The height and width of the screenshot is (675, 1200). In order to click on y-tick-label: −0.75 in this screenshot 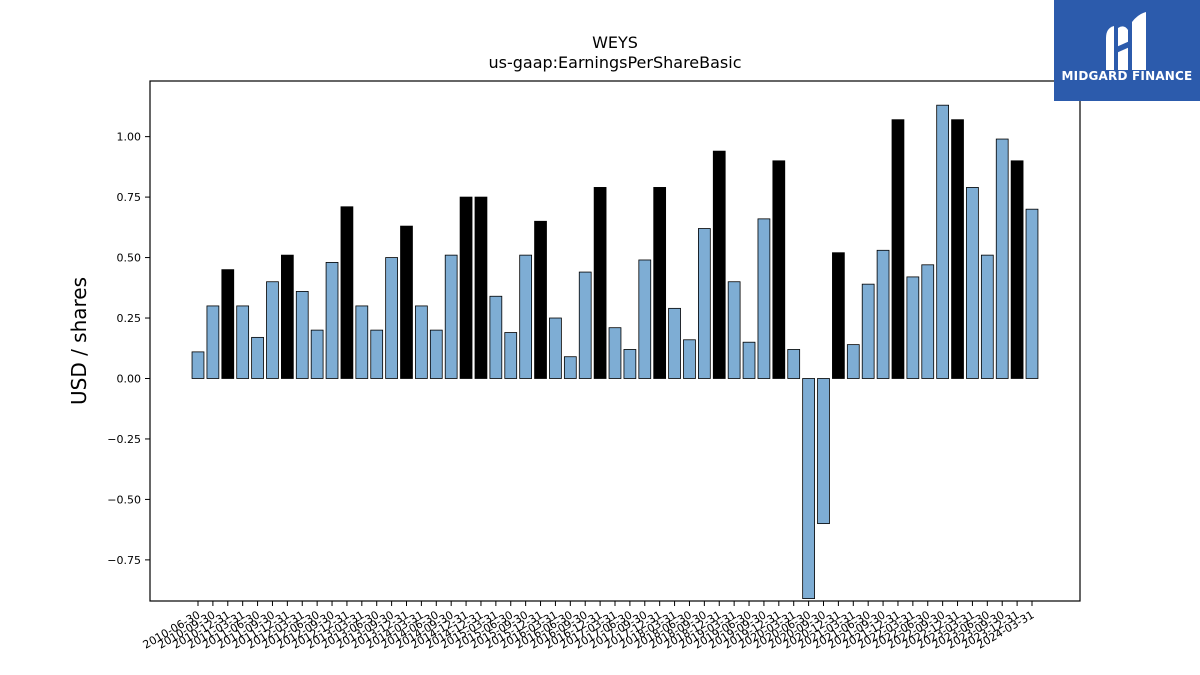, I will do `click(124, 560)`.